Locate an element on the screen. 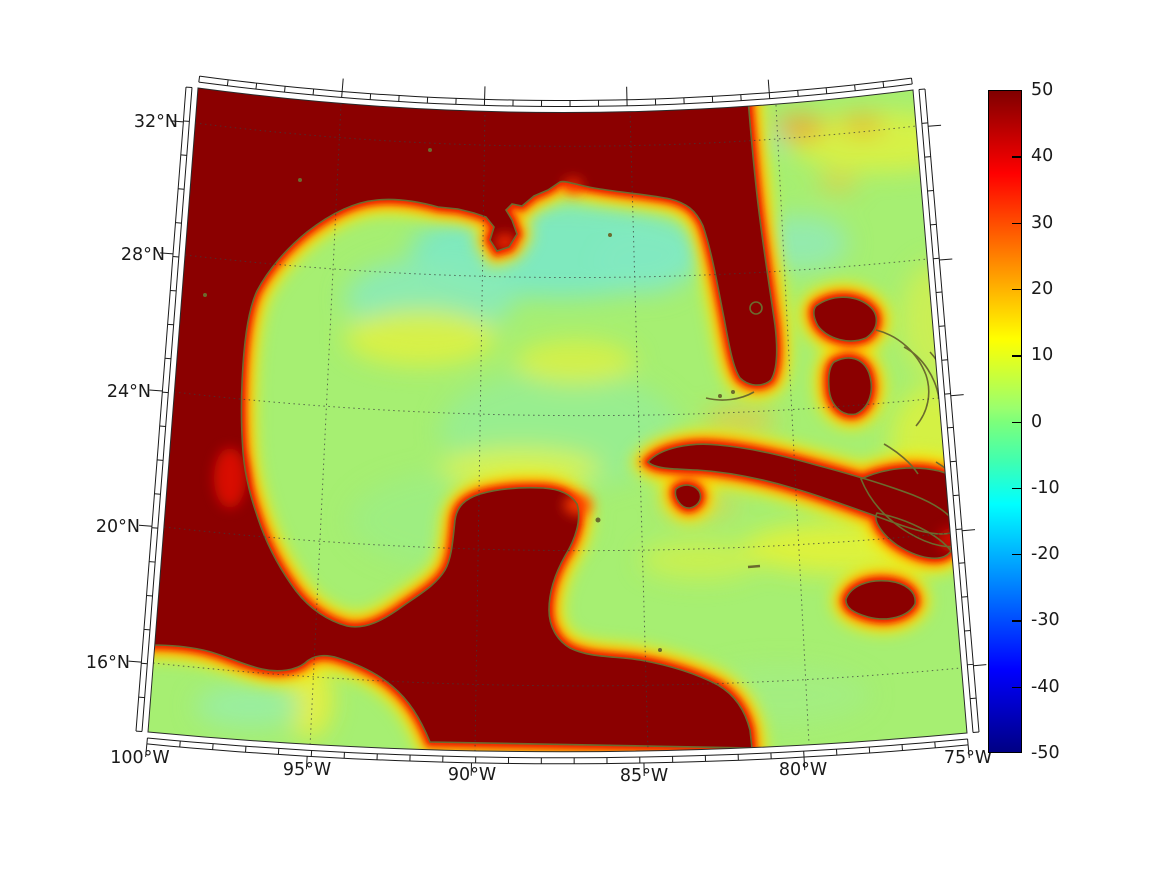 The height and width of the screenshot is (875, 1167). coastline-exuma-arc is located at coordinates (901, 459).